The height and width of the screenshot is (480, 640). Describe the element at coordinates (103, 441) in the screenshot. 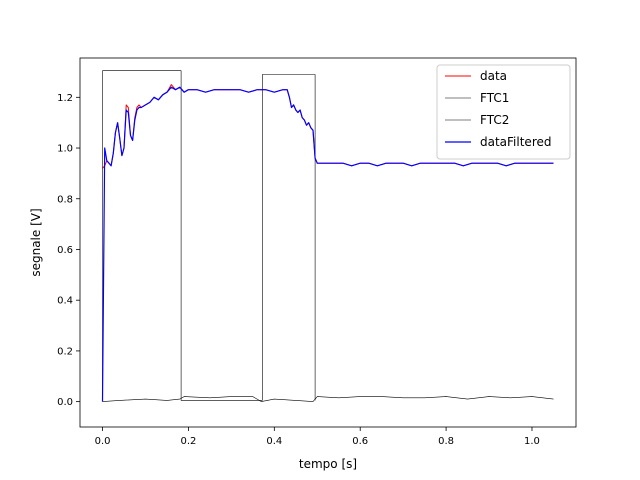

I see `x-tick-label: 0.0` at that location.